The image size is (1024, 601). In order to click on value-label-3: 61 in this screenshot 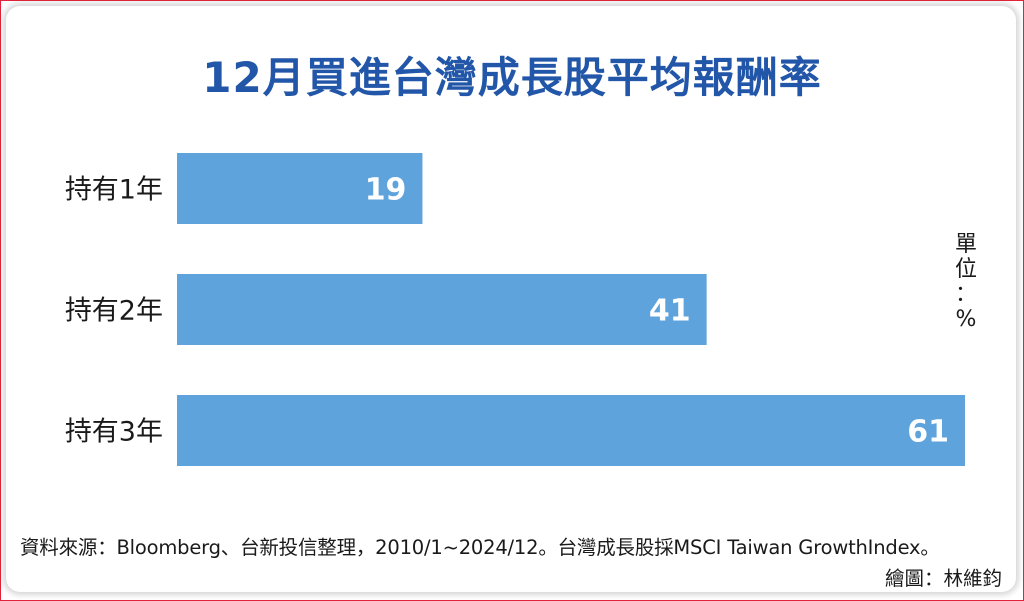, I will do `click(928, 432)`.